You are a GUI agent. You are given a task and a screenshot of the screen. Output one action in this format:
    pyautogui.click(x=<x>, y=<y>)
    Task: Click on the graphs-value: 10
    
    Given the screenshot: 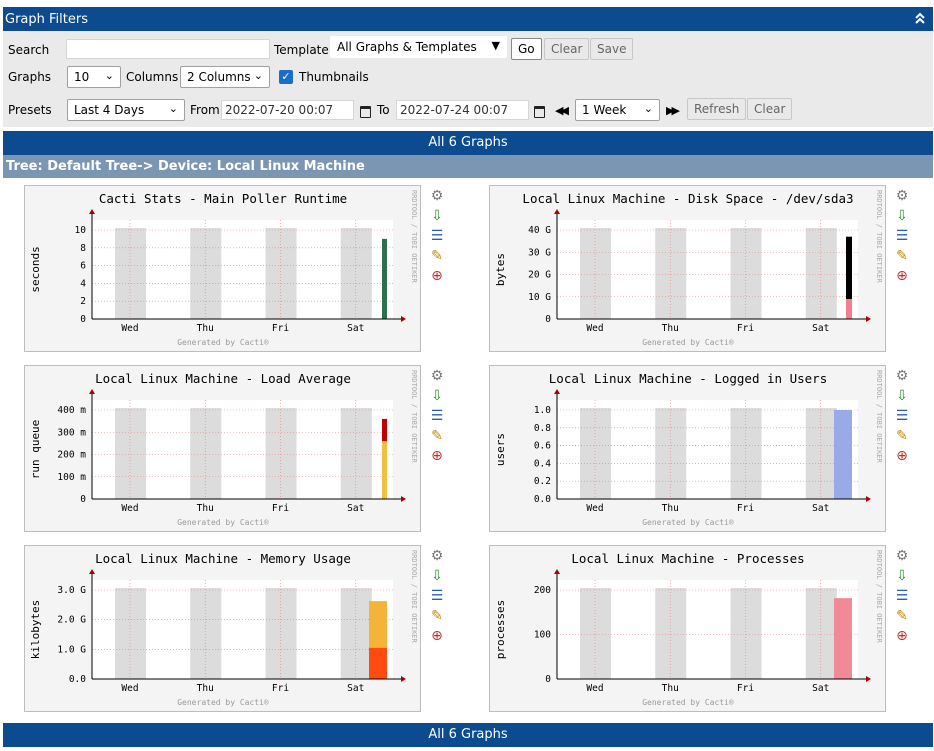 What is the action you would take?
    pyautogui.click(x=82, y=77)
    